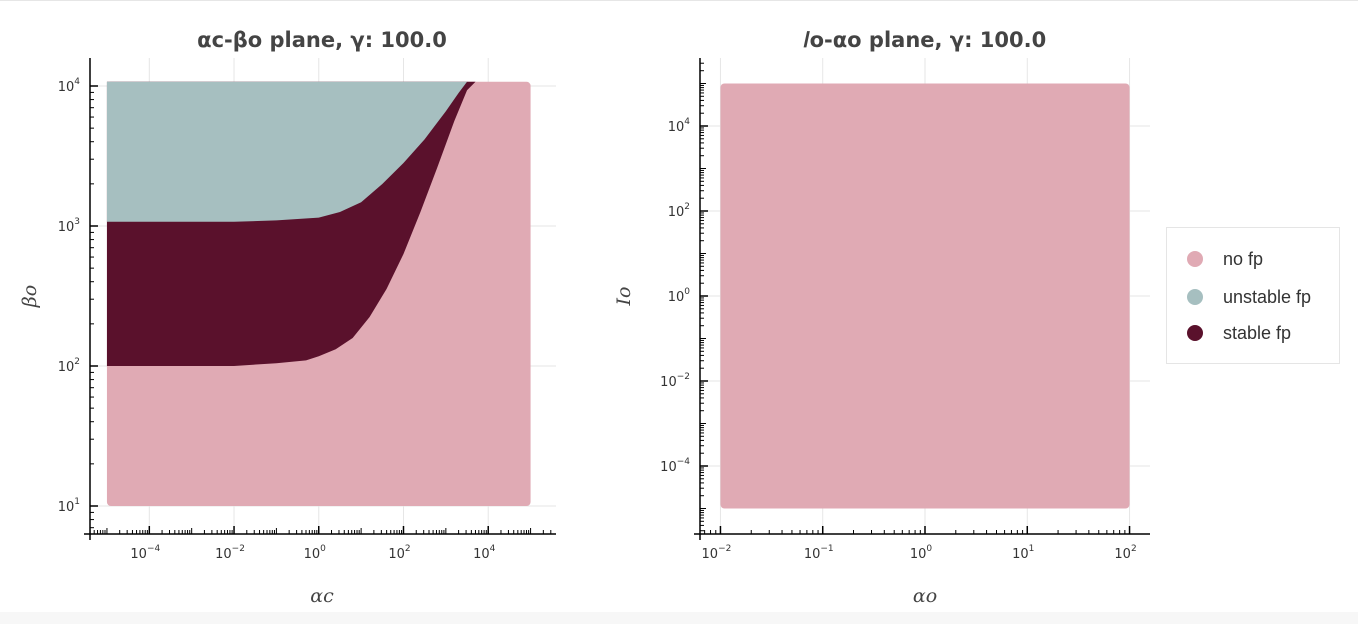 This screenshot has width=1358, height=624. What do you see at coordinates (624, 297) in the screenshot?
I see `y-axis-label-right: 𝐼o` at bounding box center [624, 297].